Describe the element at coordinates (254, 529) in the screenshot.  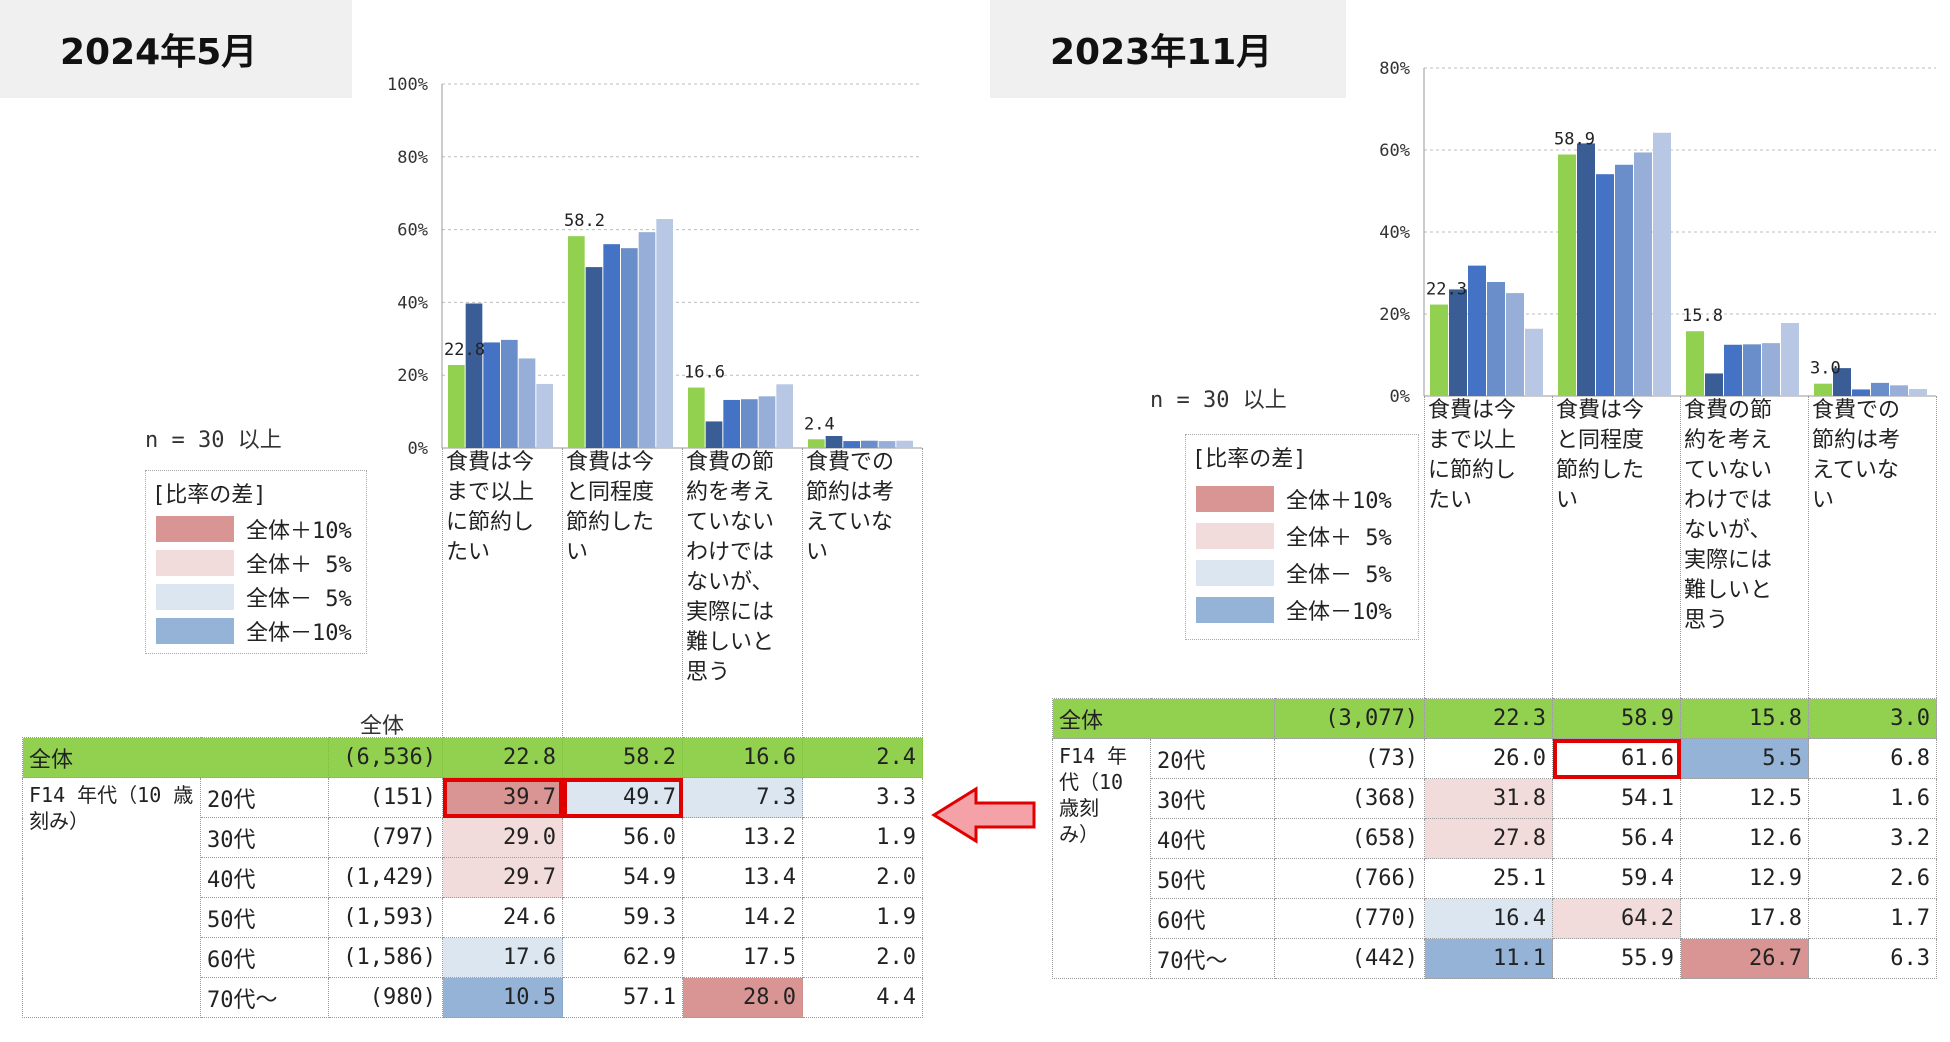
I see `legend-item-plus10: 全体＋10%` at that location.